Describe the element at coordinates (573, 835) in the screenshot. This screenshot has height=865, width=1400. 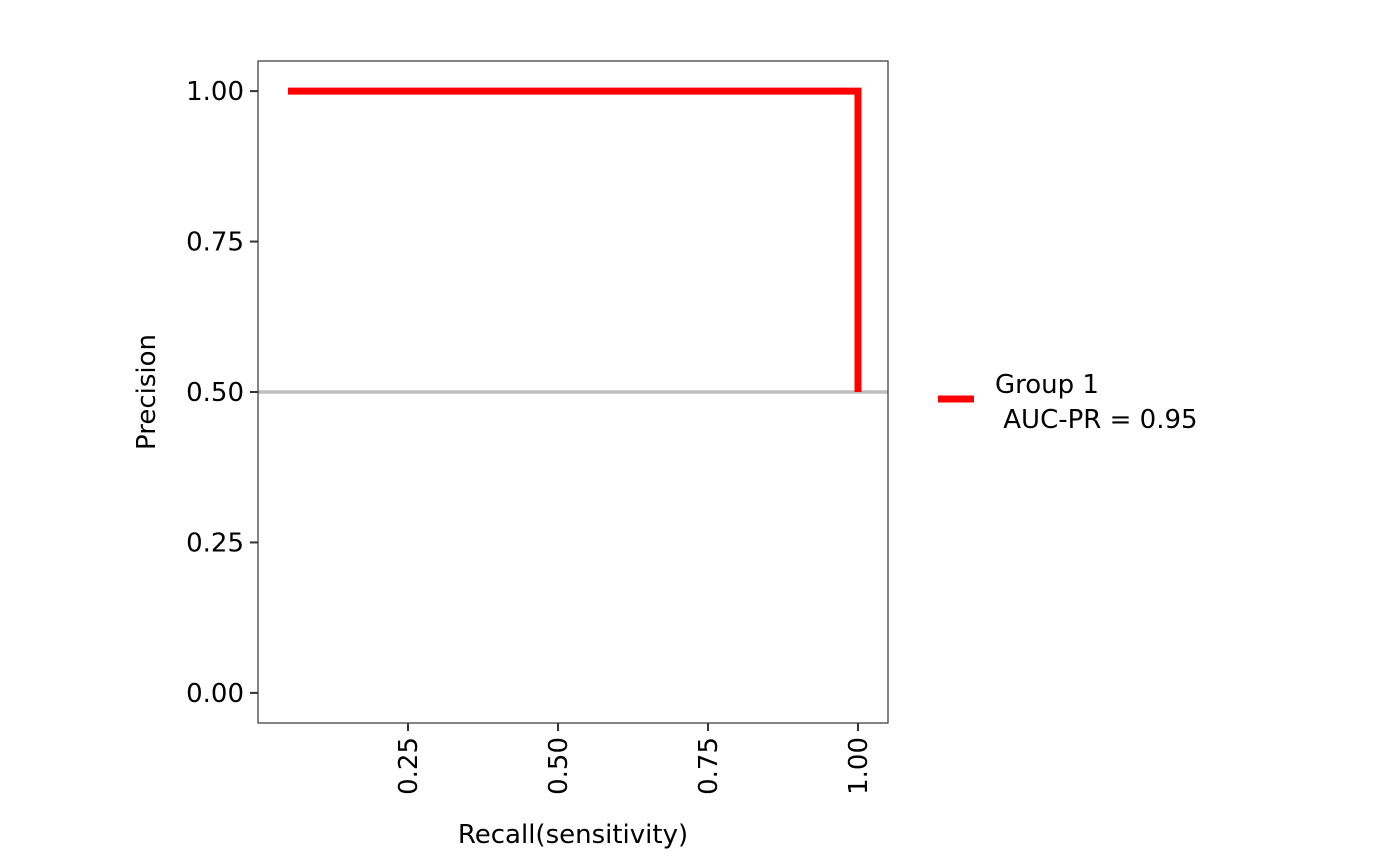
I see `x-axis-title: Recall(sensitivity)` at that location.